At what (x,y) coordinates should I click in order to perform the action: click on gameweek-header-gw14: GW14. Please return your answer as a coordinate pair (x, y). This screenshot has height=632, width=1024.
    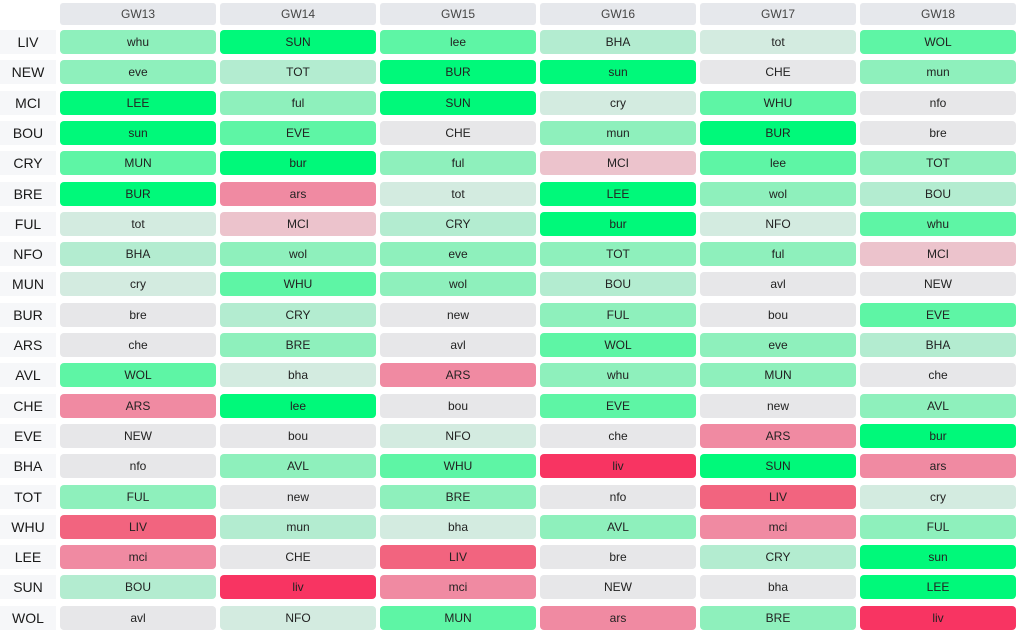
    Looking at the image, I should click on (298, 14).